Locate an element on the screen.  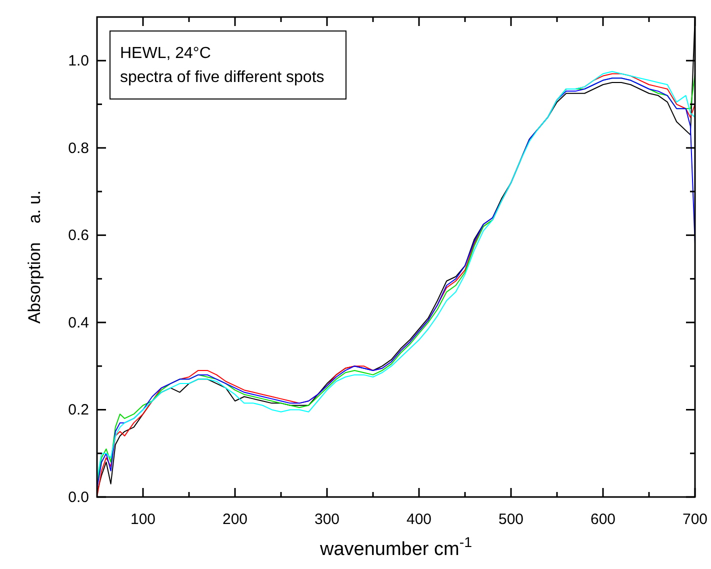
x-tick-label: 400 is located at coordinates (419, 519).